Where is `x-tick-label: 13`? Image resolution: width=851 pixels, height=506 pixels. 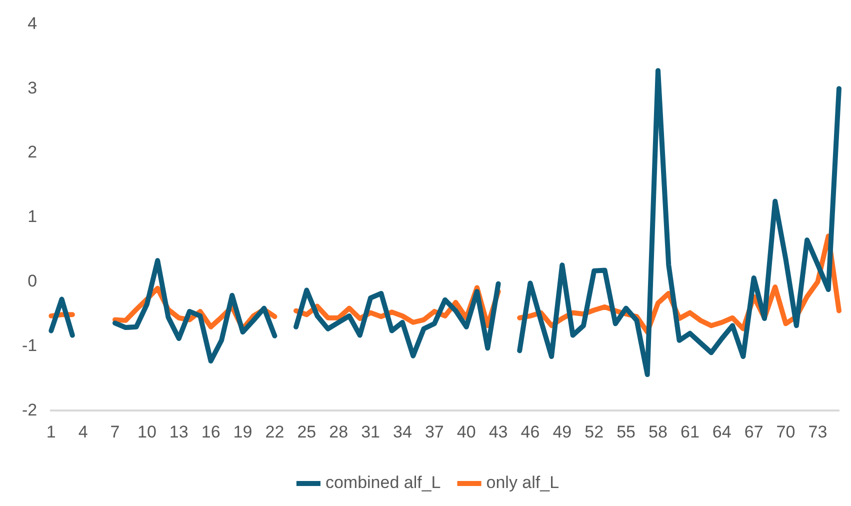 x-tick-label: 13 is located at coordinates (178, 432).